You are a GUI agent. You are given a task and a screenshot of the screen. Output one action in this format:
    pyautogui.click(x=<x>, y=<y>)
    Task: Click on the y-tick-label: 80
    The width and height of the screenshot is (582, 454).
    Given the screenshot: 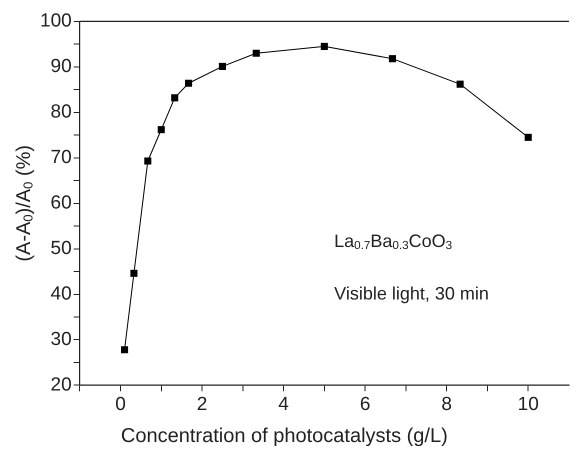 What is the action you would take?
    pyautogui.click(x=61, y=112)
    